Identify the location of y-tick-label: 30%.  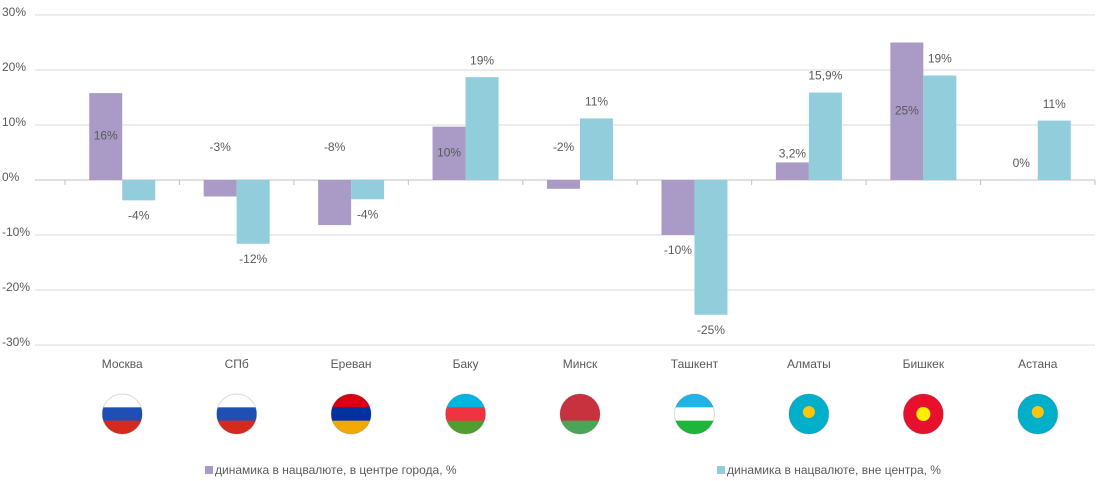
(14, 12).